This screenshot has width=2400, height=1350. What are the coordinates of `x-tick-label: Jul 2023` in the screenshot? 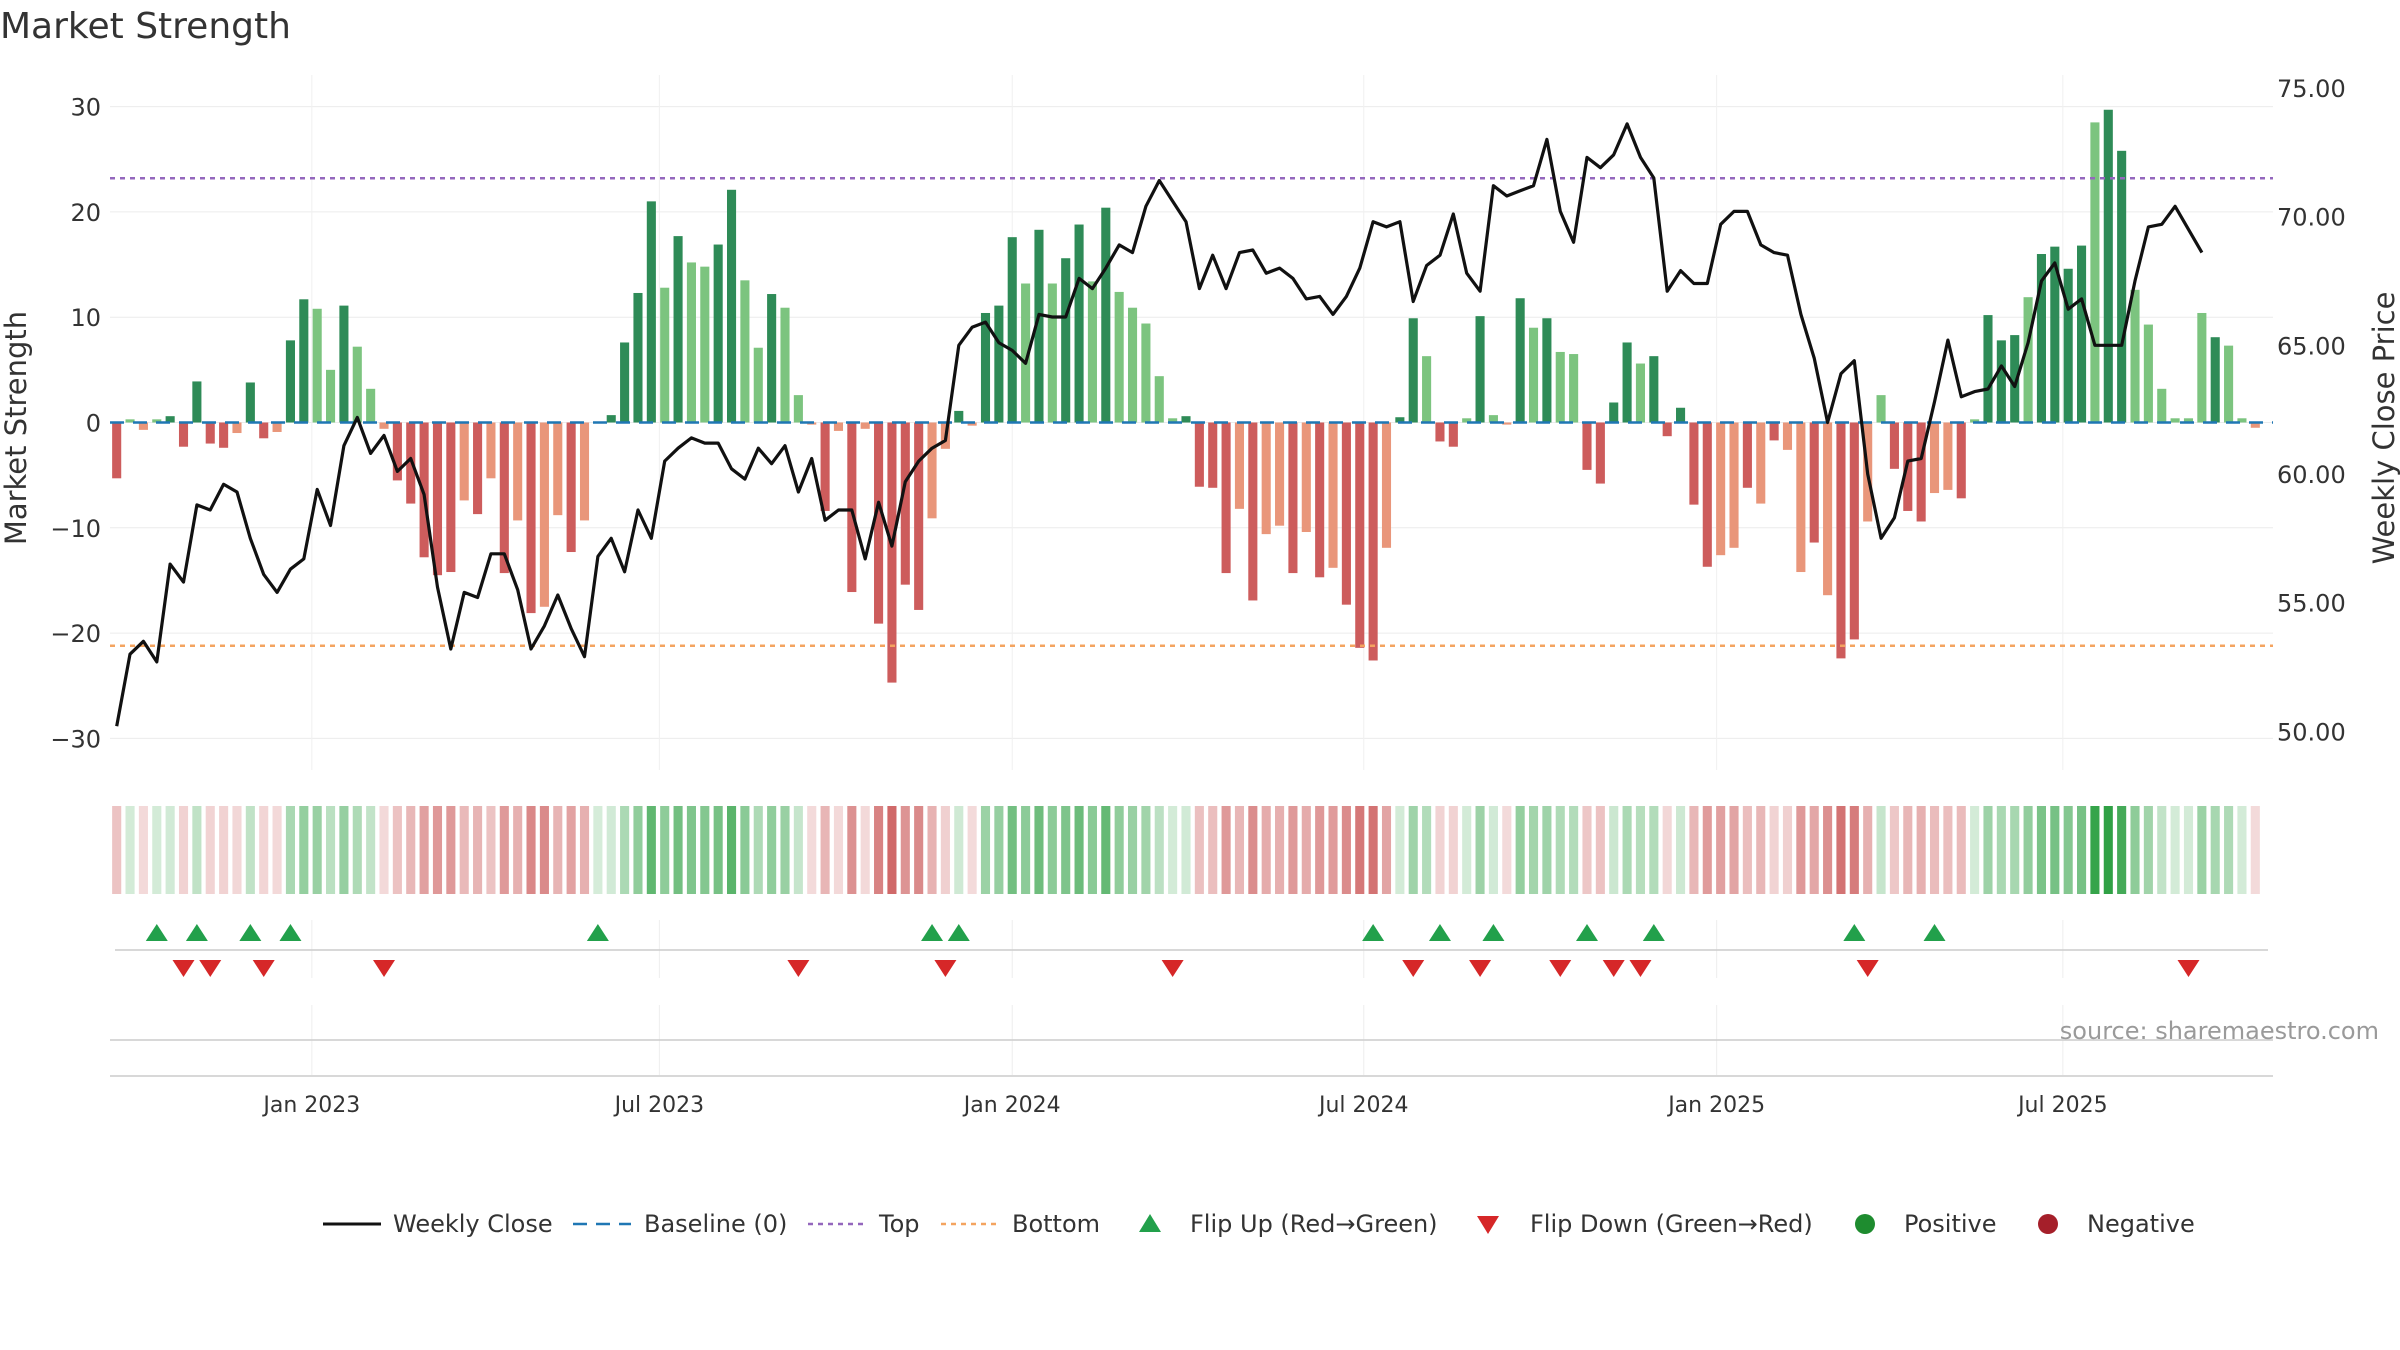 It's located at (659, 1105).